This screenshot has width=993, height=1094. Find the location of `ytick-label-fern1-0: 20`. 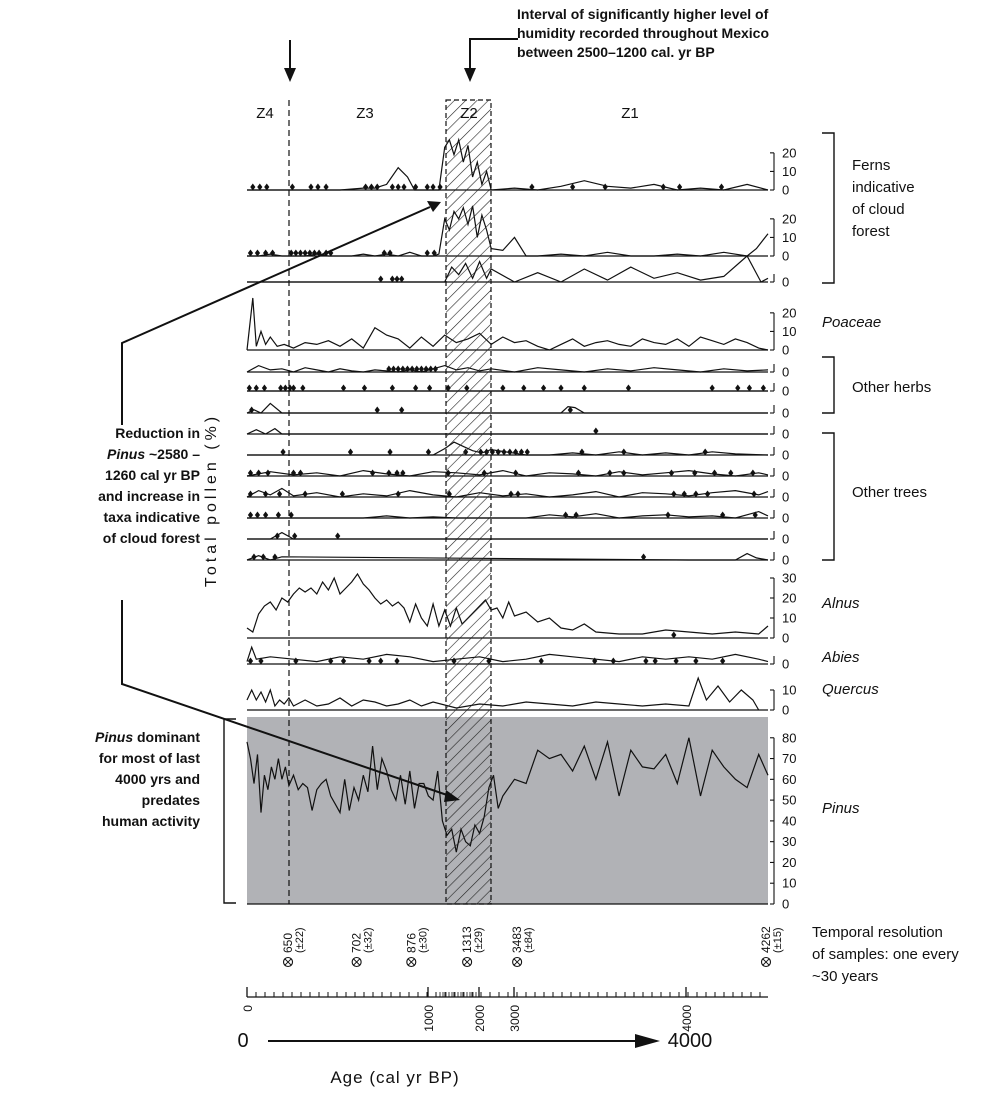

ytick-label-fern1-0: 20 is located at coordinates (789, 152).